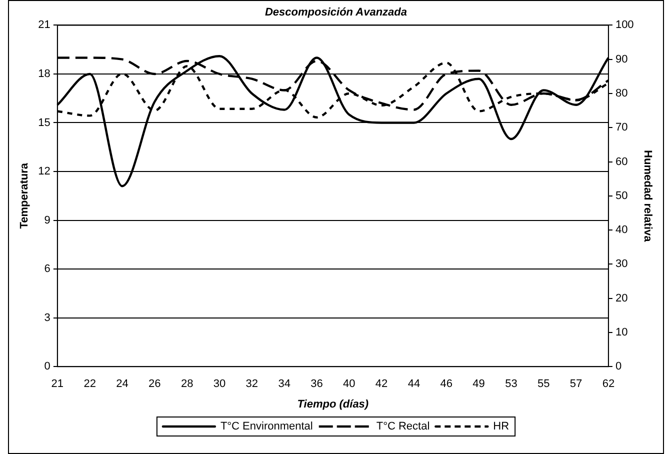 The width and height of the screenshot is (672, 454). What do you see at coordinates (349, 384) in the screenshot?
I see `x-tick-label: 40` at bounding box center [349, 384].